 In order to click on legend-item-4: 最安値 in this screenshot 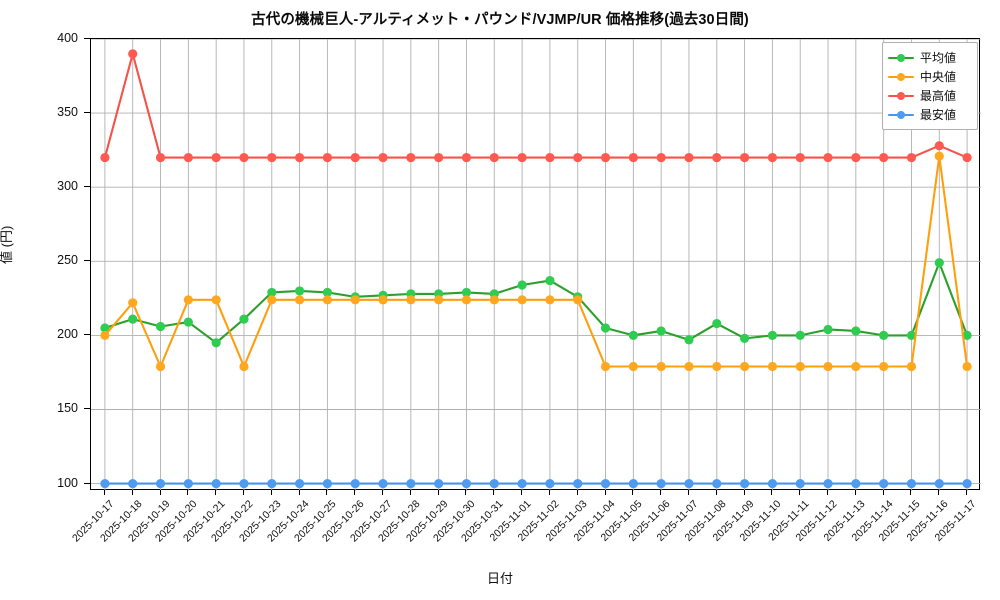, I will do `click(929, 114)`.